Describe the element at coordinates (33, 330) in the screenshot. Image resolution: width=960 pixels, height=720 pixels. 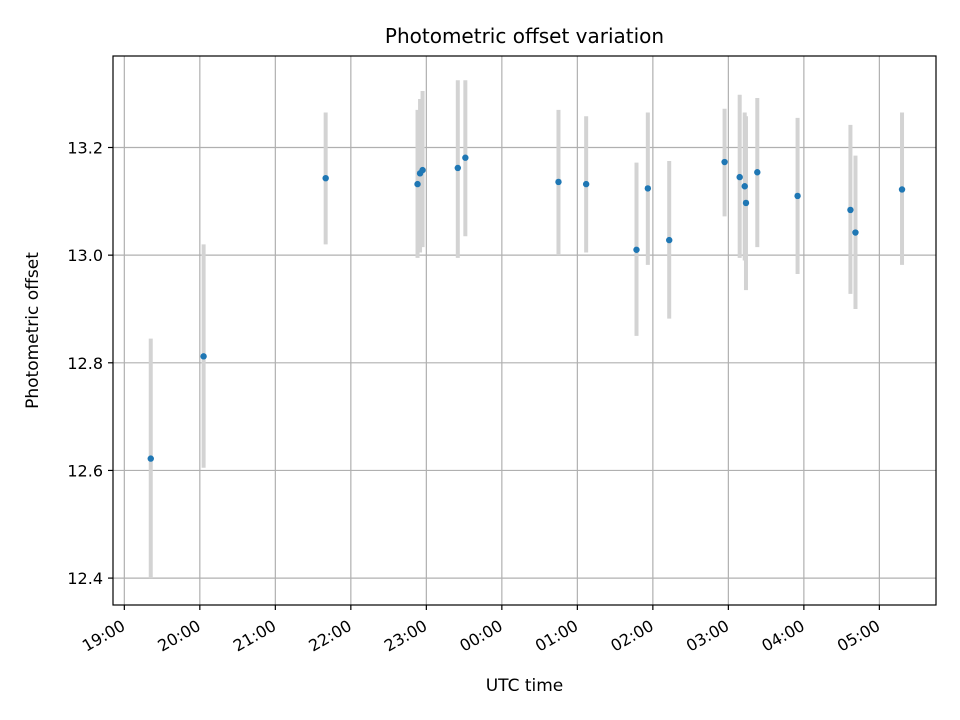
I see `y-axis-label: Photometric offset` at that location.